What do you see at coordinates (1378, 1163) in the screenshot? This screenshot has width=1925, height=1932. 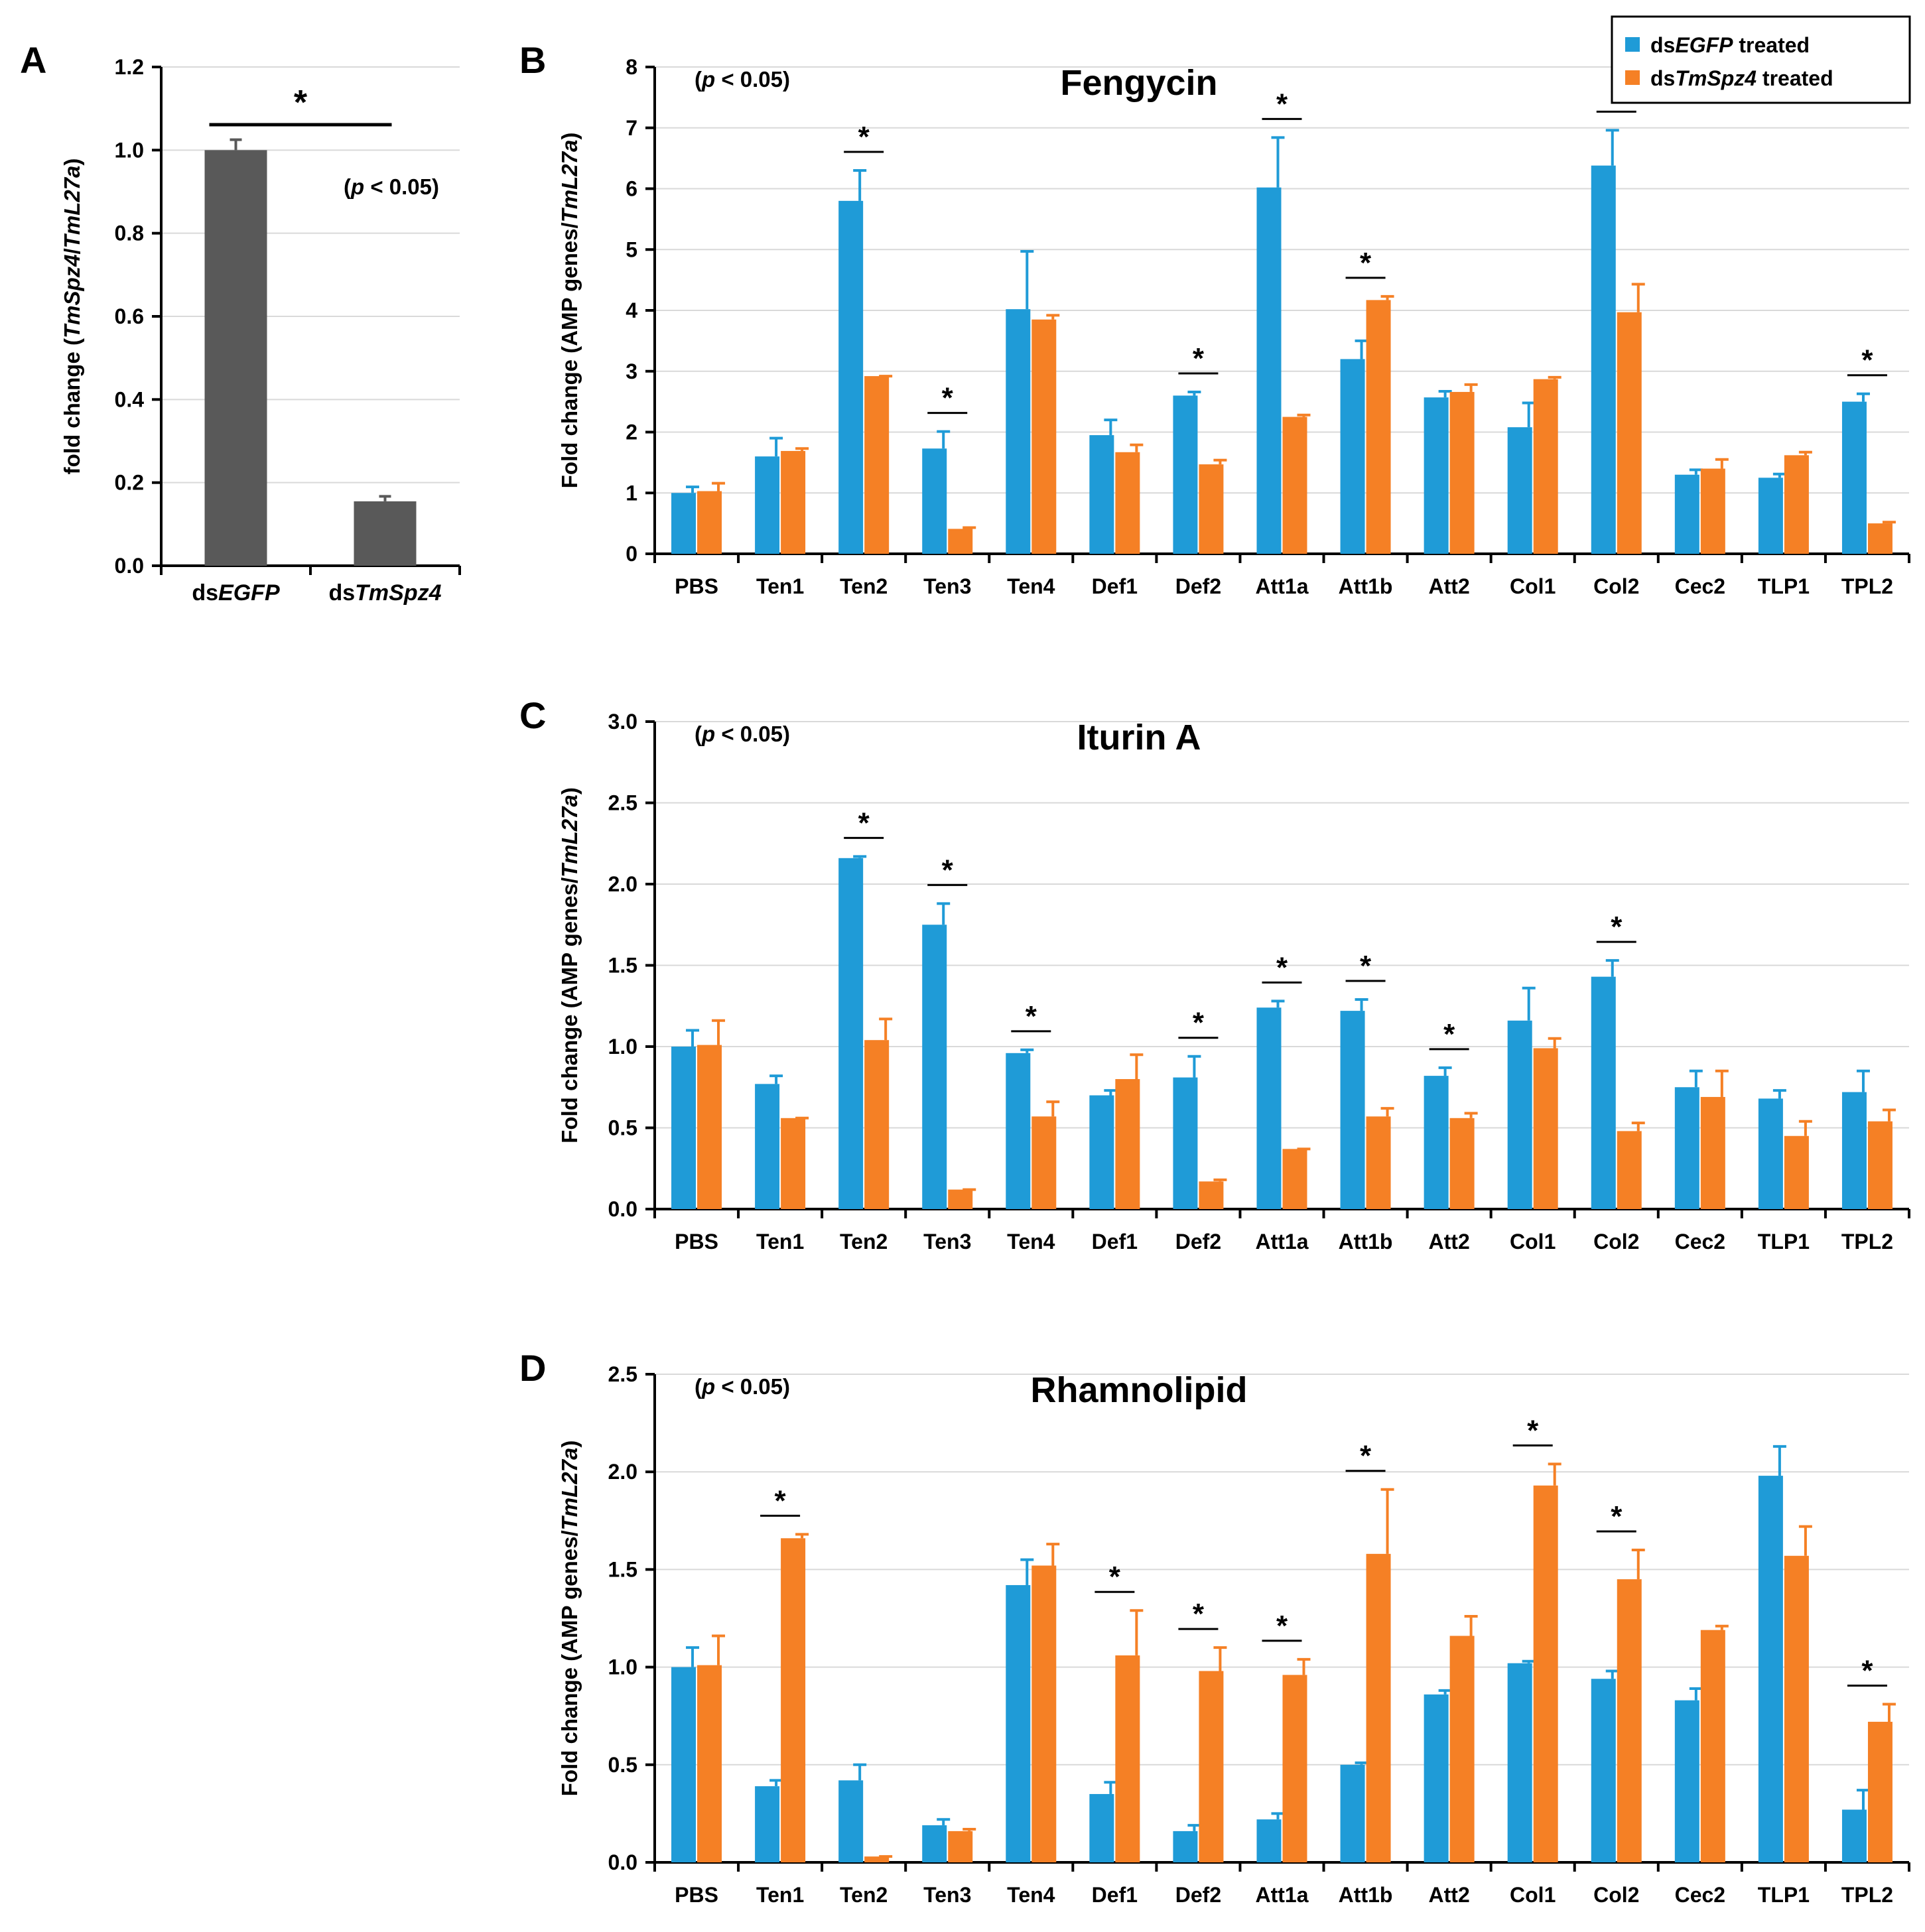 I see `bar-Att1b-spz4` at bounding box center [1378, 1163].